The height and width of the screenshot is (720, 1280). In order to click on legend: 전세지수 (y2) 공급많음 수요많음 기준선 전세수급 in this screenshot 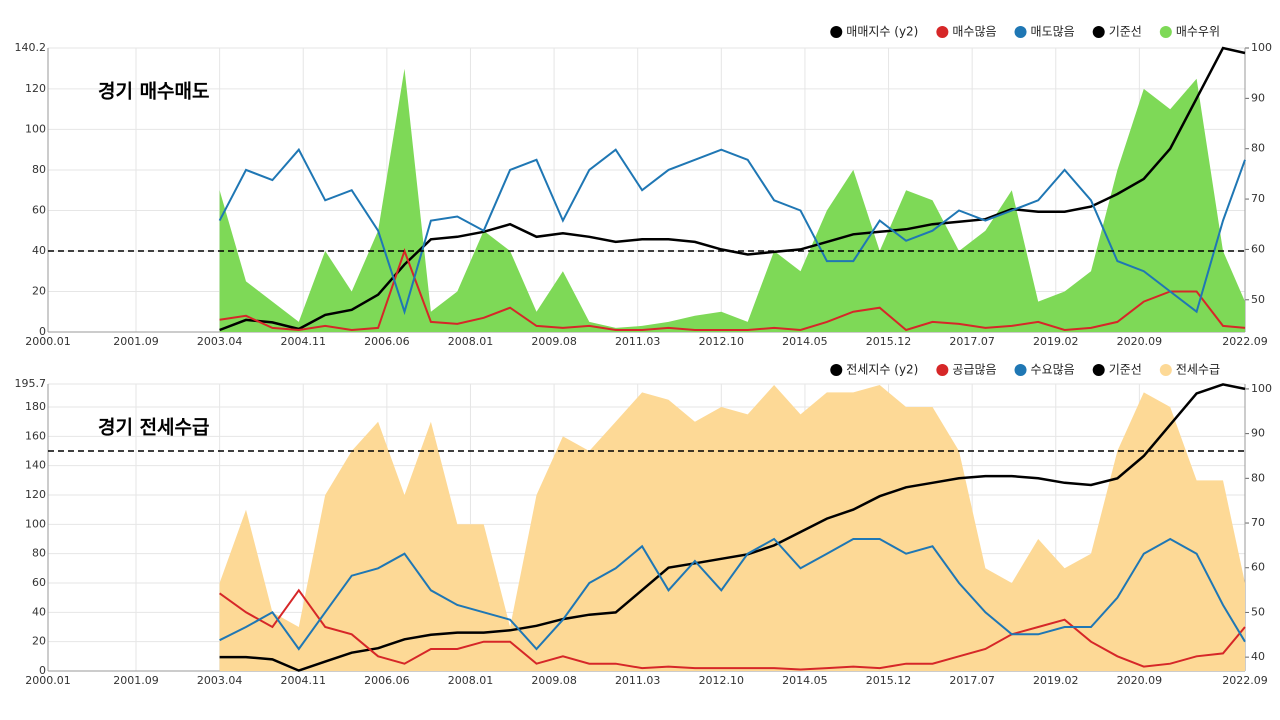, I will do `click(1025, 370)`.